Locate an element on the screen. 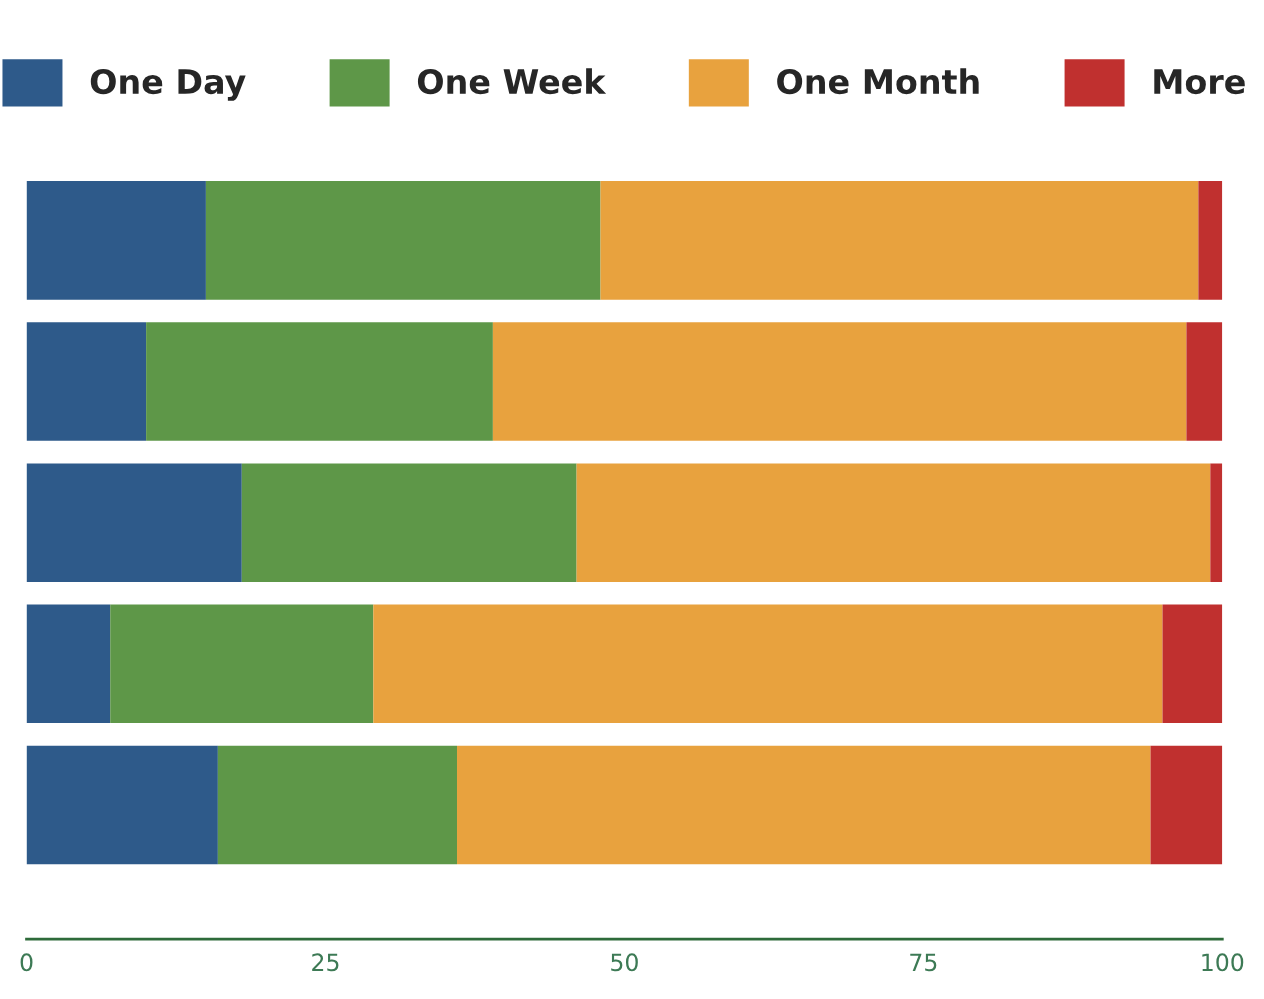 This screenshot has height=999, width=1264. x-tick-label: 25 is located at coordinates (325, 962).